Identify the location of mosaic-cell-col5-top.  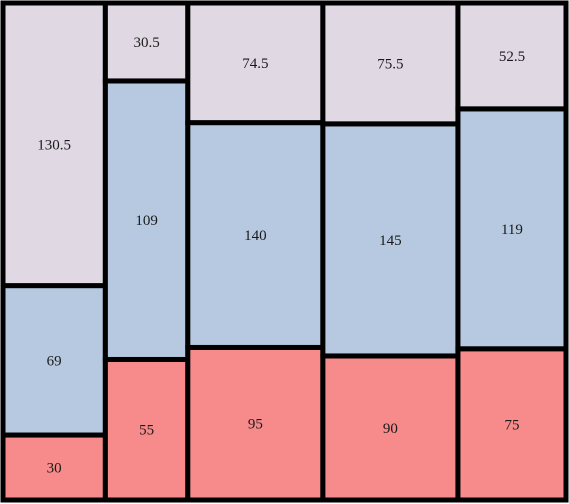
(512, 56).